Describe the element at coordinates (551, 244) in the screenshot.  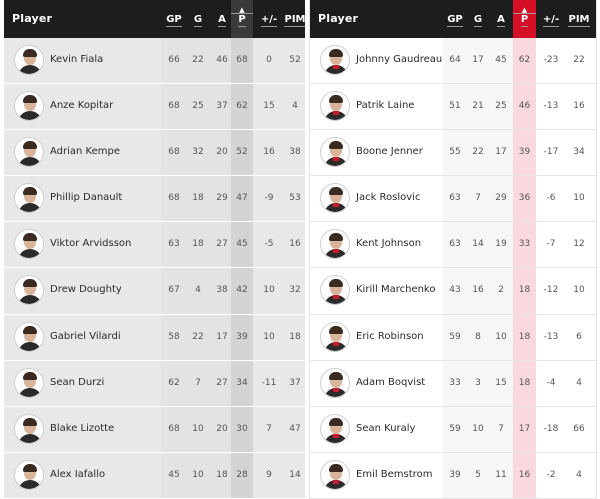
I see `plus-minus-cell: -7` at that location.